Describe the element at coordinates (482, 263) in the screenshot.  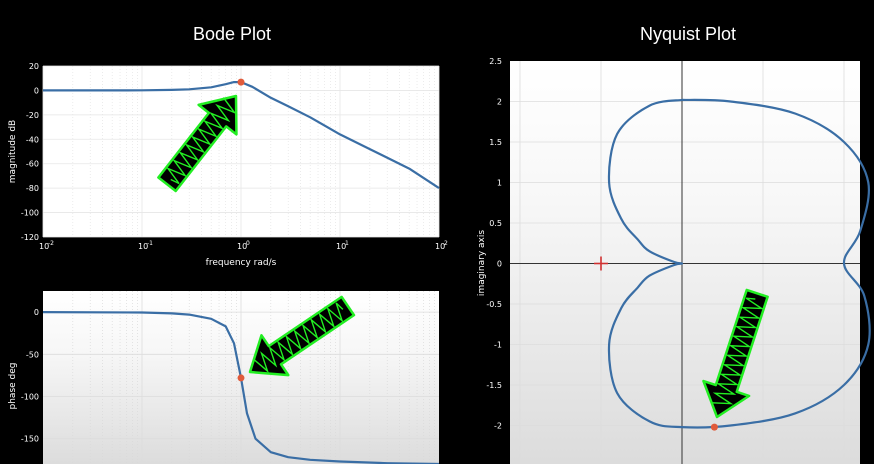
I see `nyquist-y-axis-label: imaginary axis` at that location.